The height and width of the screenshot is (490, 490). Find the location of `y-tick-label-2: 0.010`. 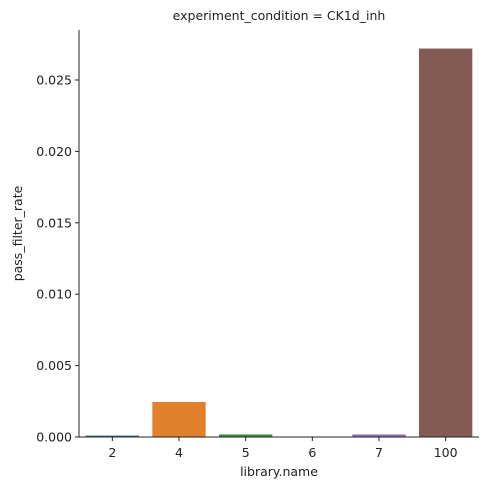

y-tick-label-2: 0.010 is located at coordinates (54, 294).